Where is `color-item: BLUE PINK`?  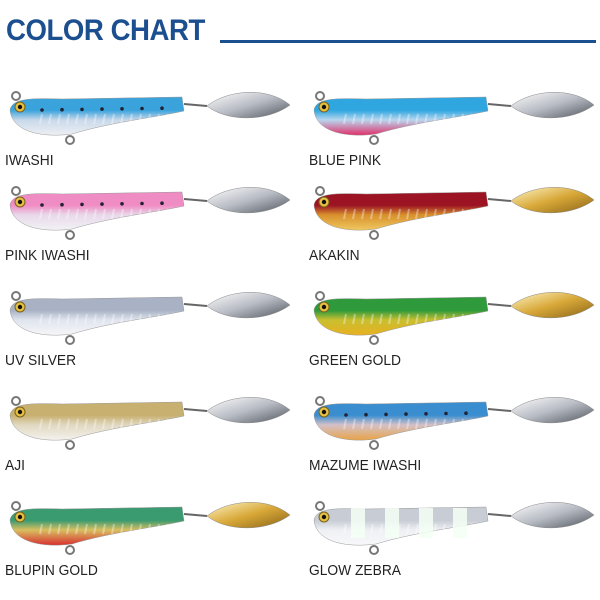
color-item: BLUE PINK is located at coordinates (453, 140).